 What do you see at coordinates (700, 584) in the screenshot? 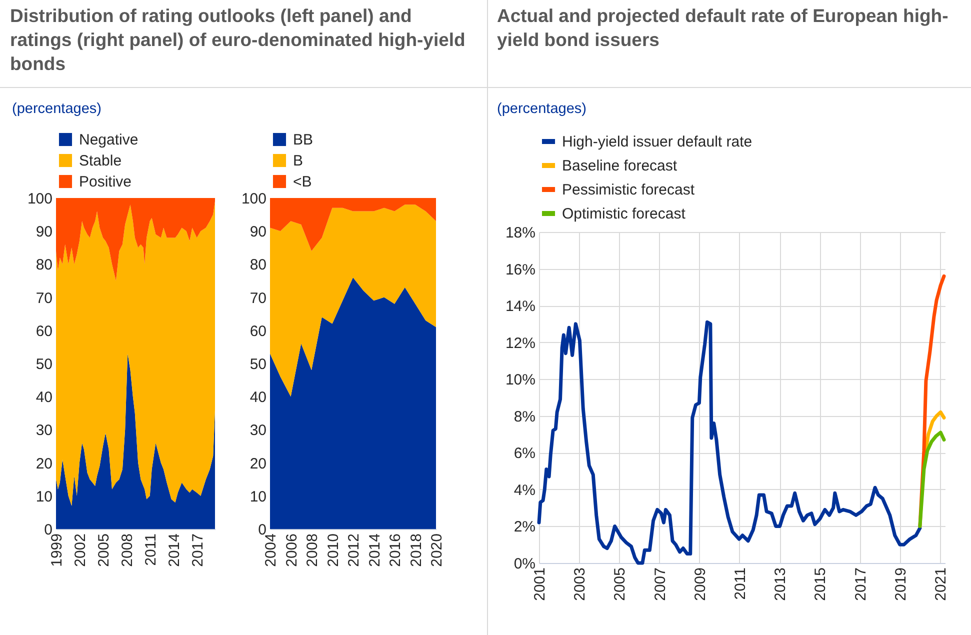
I see `x-tick-label: 2009` at bounding box center [700, 584].